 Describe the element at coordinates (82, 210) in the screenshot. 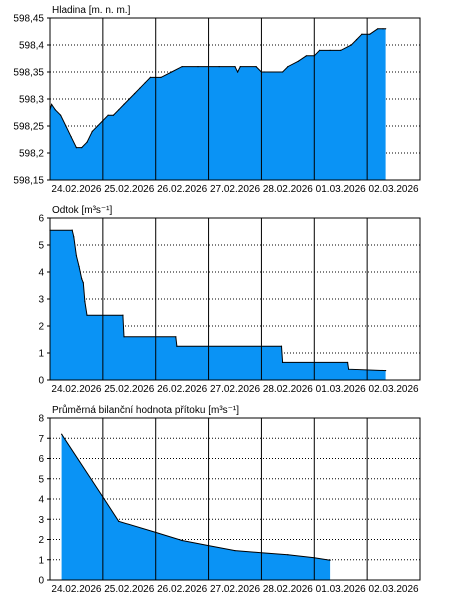

I see `chart-title: Odtok [m³s⁻¹]` at that location.